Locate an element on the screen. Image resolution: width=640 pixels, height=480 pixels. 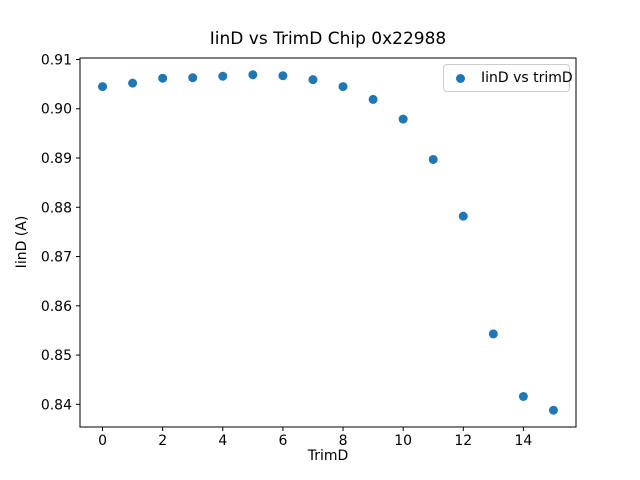
x-tick-label: 6 is located at coordinates (282, 441).